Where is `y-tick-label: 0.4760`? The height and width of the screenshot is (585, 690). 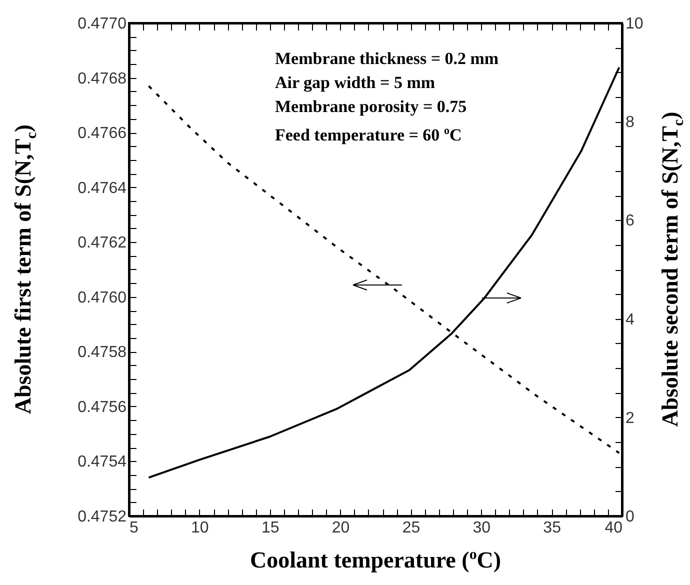 y-tick-label: 0.4760 is located at coordinates (102, 297).